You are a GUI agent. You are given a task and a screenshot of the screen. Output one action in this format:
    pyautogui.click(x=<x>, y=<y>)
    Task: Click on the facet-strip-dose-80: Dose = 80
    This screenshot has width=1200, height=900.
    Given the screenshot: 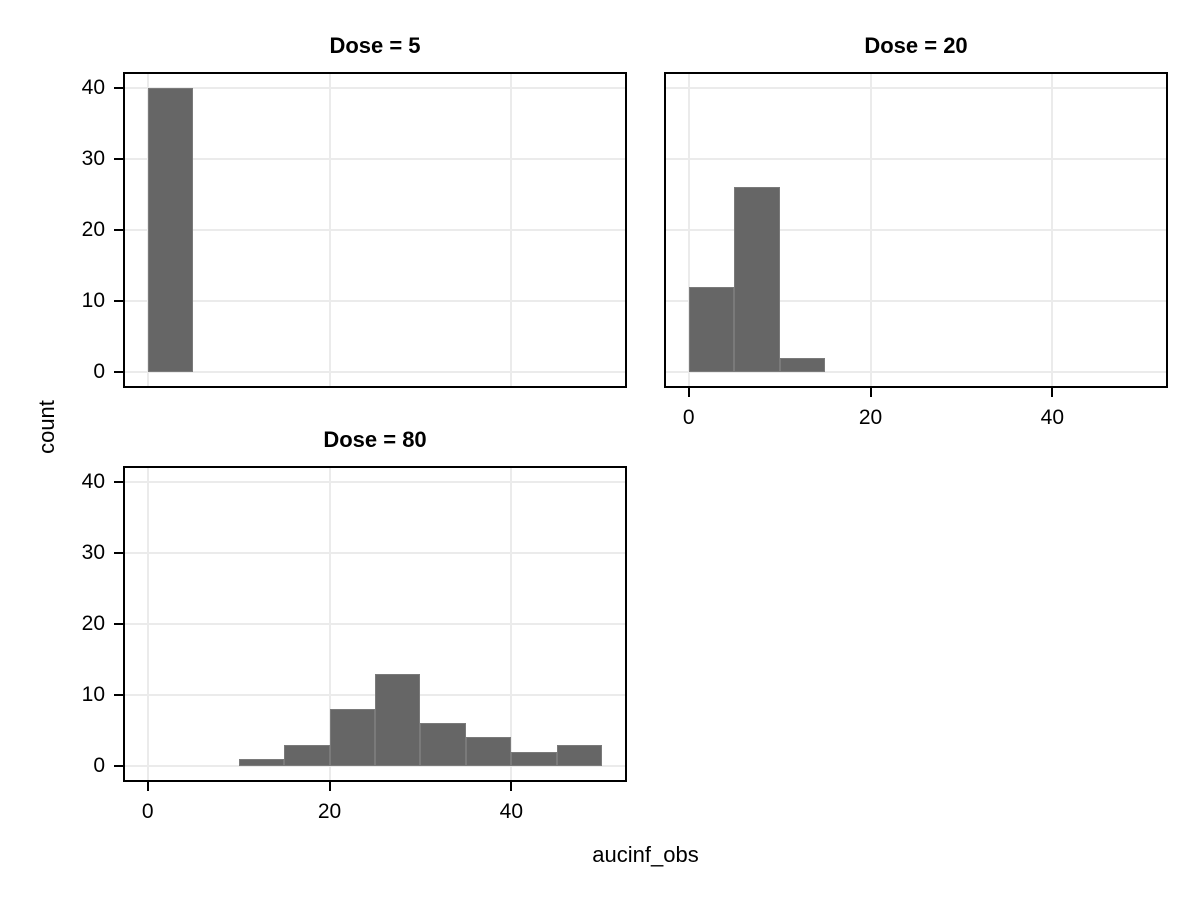 What is the action you would take?
    pyautogui.click(x=375, y=439)
    